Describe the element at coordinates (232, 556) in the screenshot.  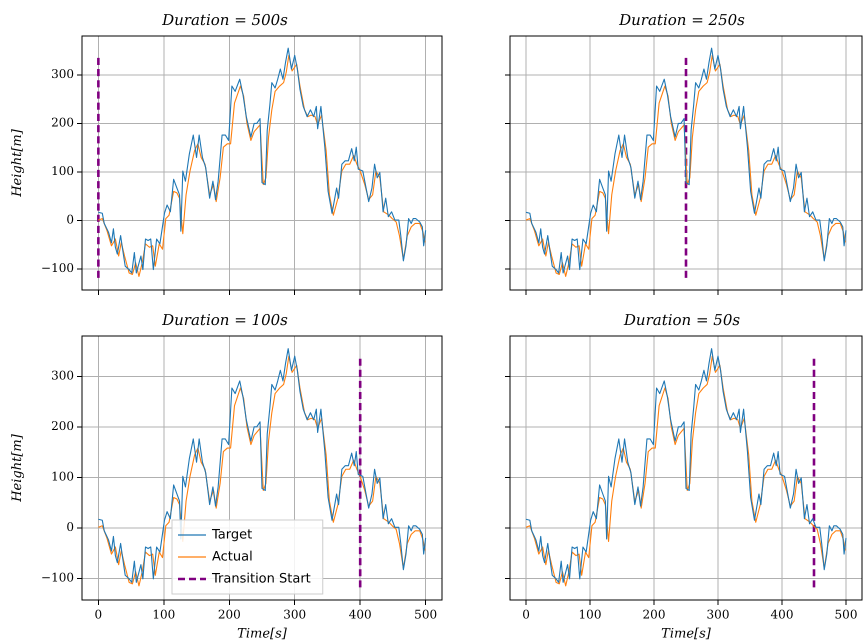
I see `legend-label: Actual` at that location.